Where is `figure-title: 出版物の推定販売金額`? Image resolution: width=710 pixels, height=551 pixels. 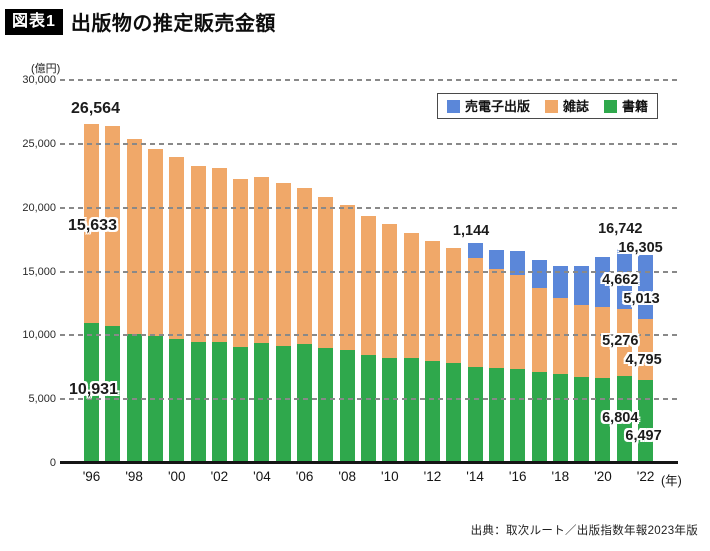
figure-title: 出版物の推定販売金額 is located at coordinates (173, 24).